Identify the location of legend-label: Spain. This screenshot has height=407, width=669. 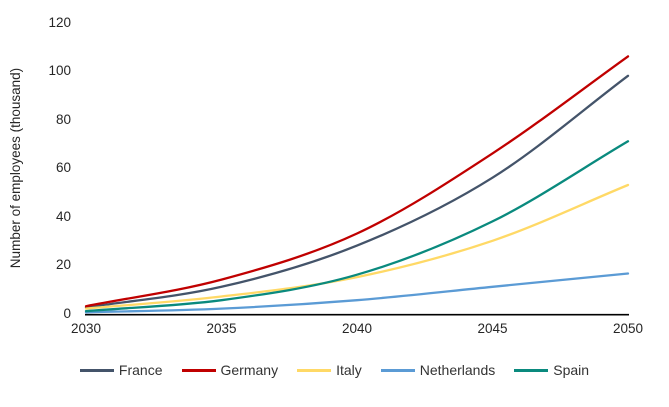
(571, 370).